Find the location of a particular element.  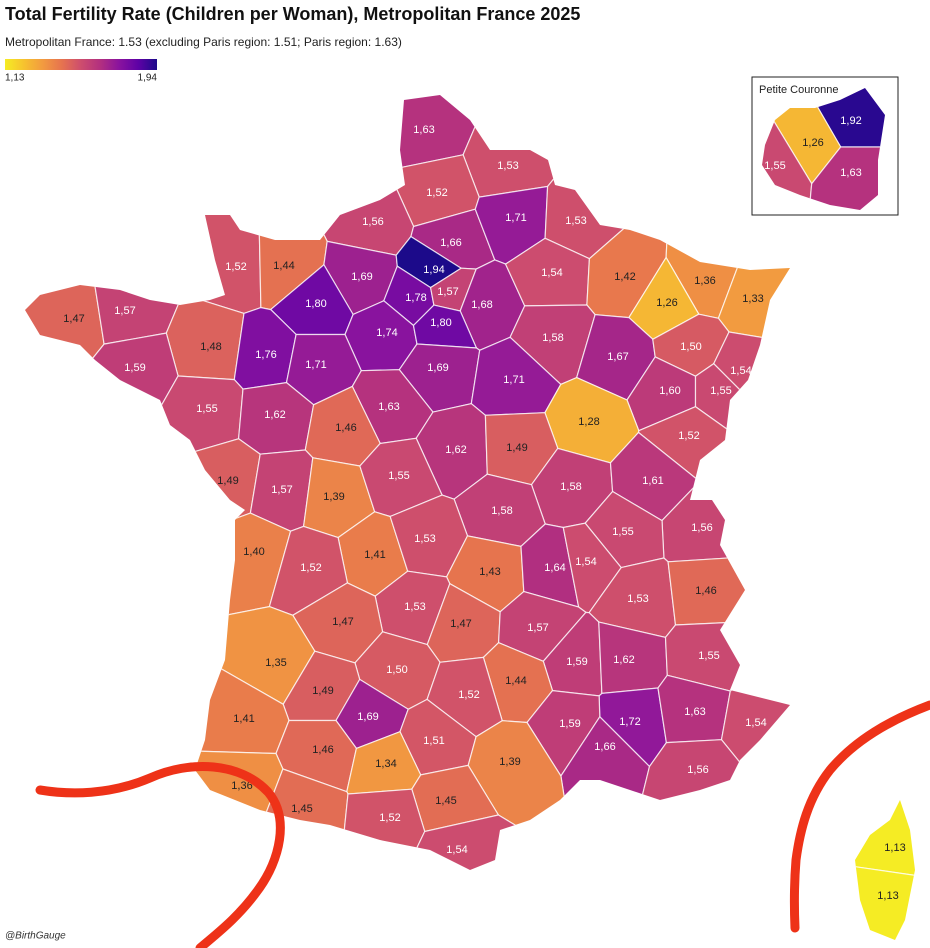

value-label: 1,92 is located at coordinates (850, 121).